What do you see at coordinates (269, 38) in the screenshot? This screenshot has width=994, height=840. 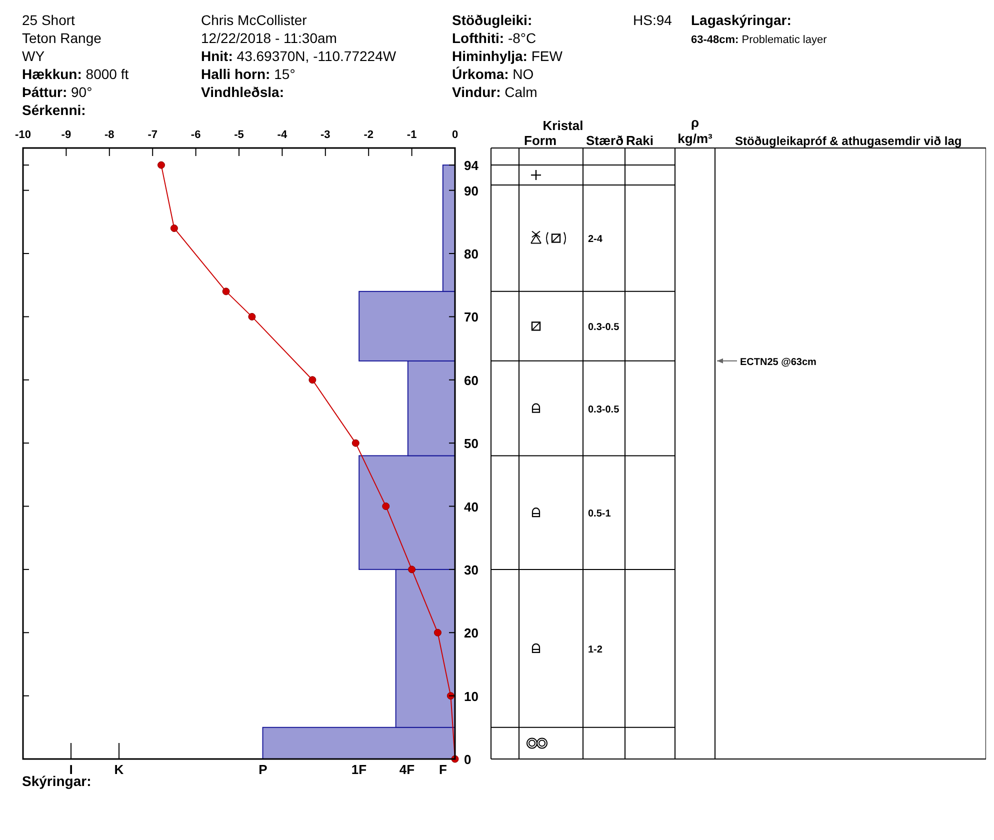 I see `text: 12/22/2018 - 11:30am` at bounding box center [269, 38].